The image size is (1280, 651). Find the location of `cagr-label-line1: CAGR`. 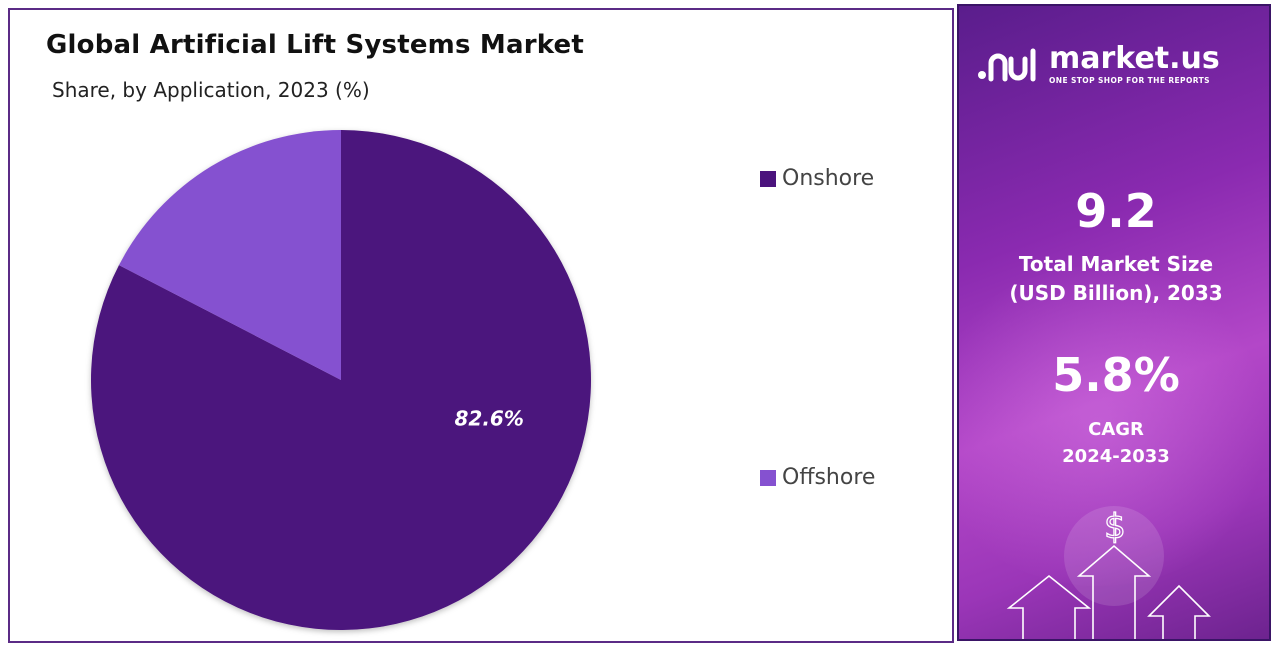

cagr-label-line1: CAGR is located at coordinates (1116, 429).